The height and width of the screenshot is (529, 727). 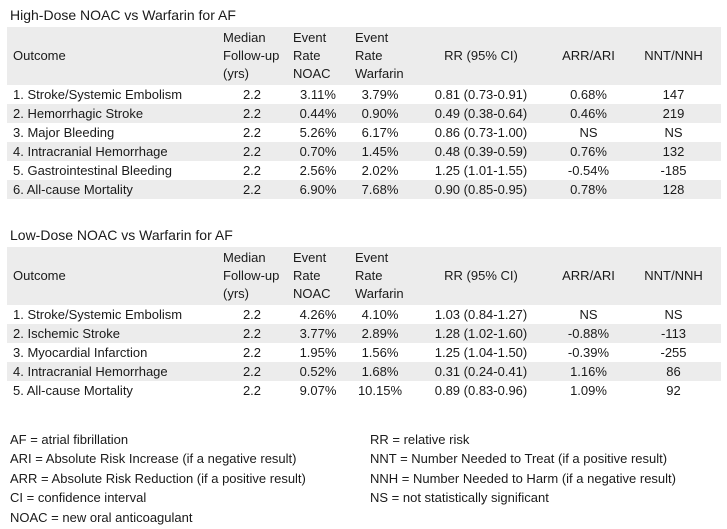 I want to click on cell-event-rate-noac: 3.77%, so click(x=318, y=333).